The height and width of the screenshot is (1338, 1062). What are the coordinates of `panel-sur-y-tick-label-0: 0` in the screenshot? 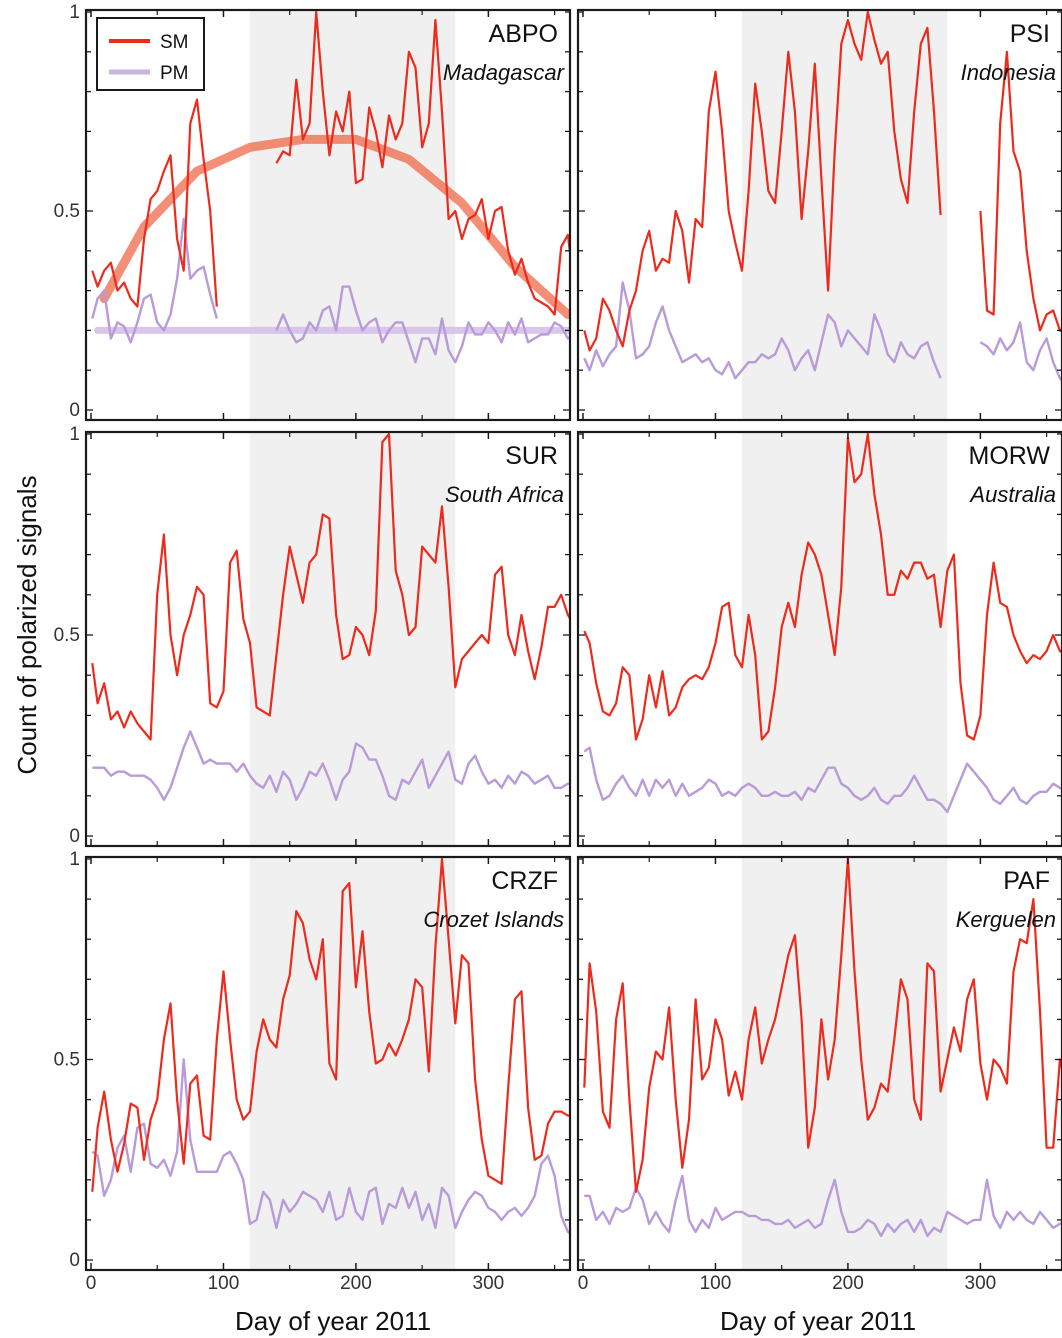 It's located at (74, 836).